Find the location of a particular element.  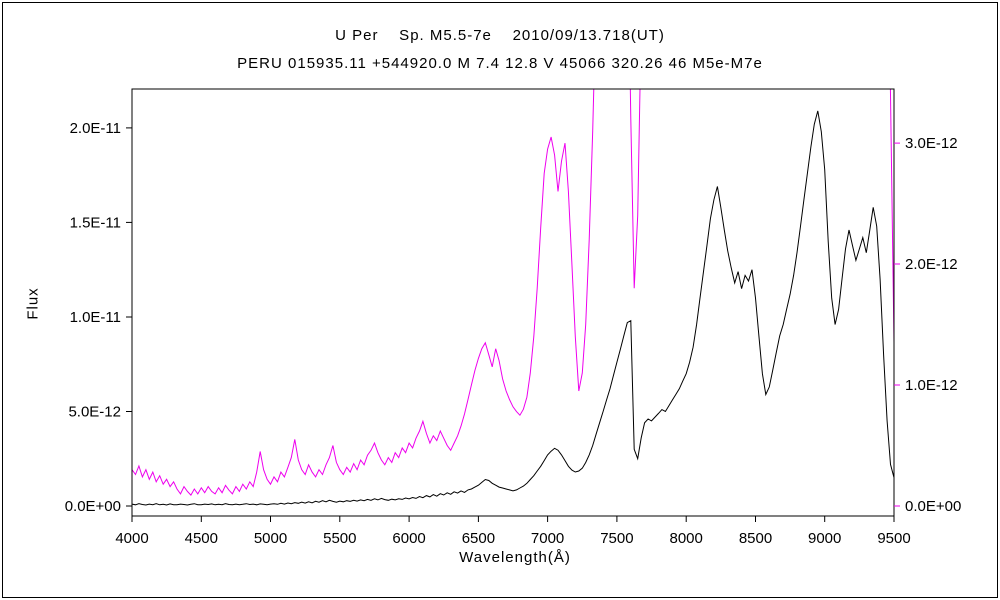

x-tick-label: 7500 is located at coordinates (616, 538).